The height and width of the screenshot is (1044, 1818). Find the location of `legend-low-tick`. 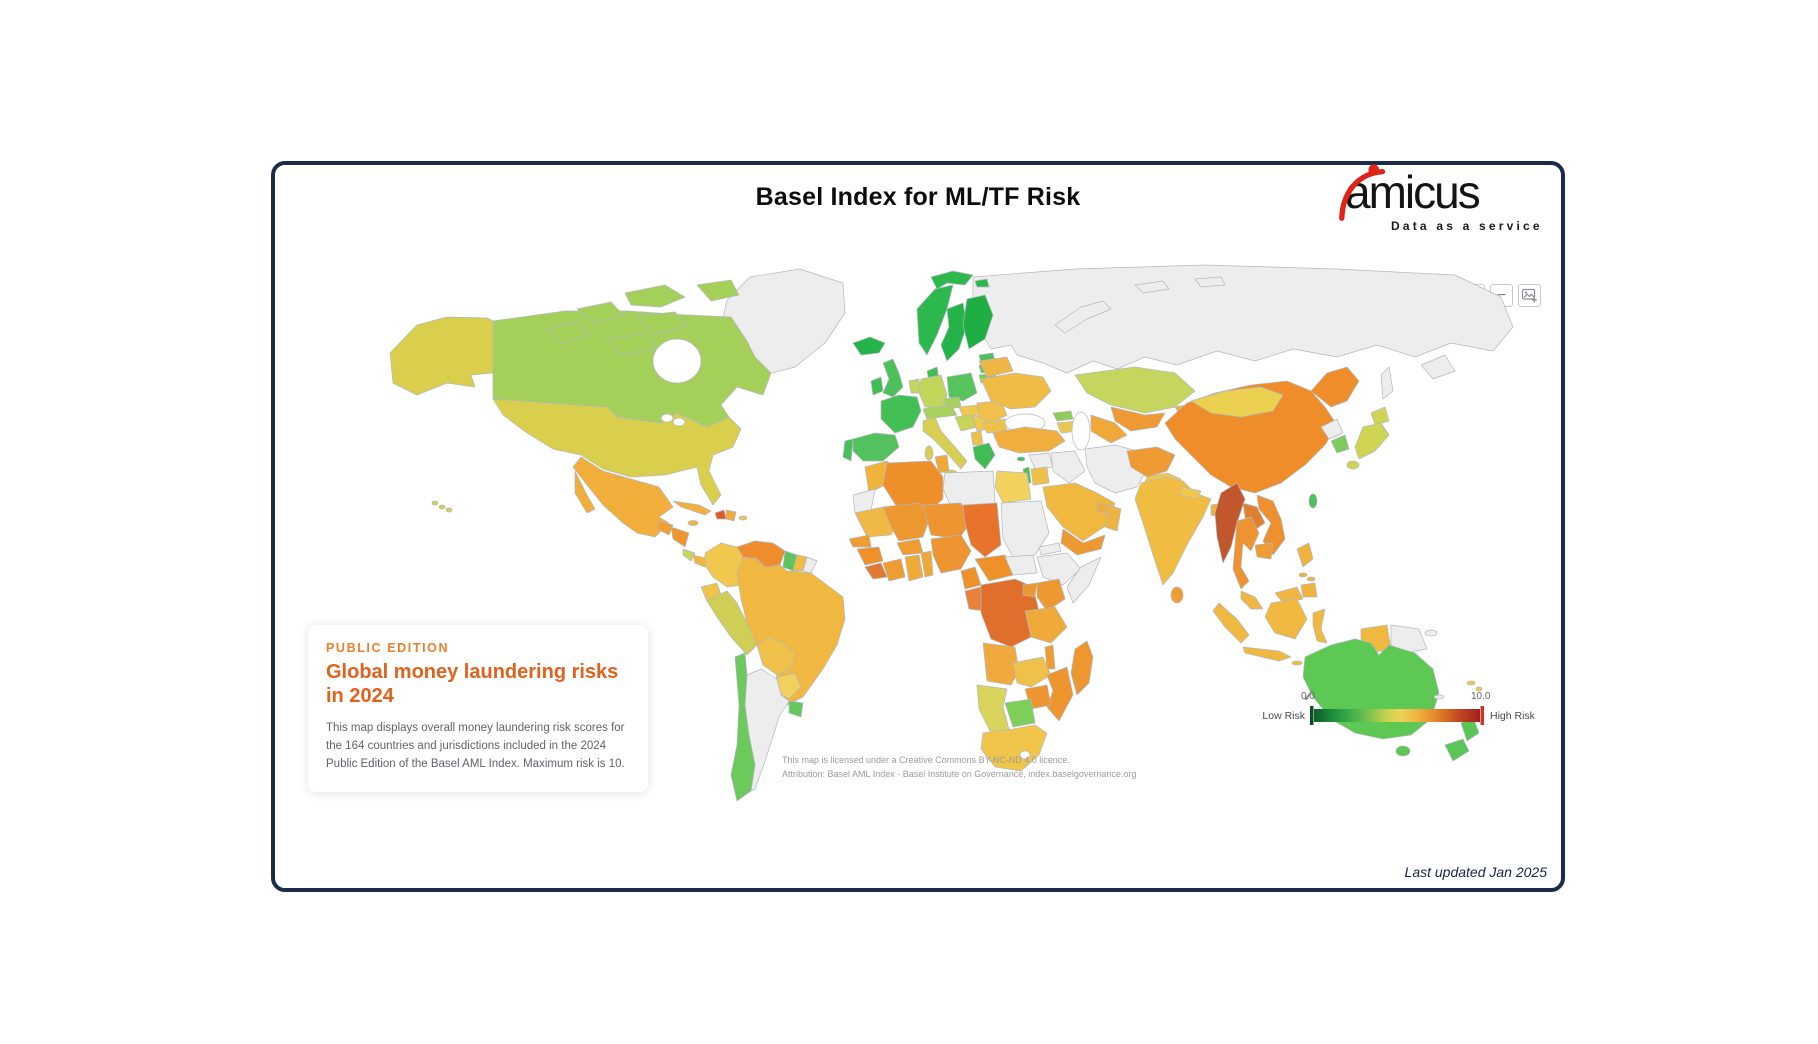

legend-low-tick is located at coordinates (1312, 715).